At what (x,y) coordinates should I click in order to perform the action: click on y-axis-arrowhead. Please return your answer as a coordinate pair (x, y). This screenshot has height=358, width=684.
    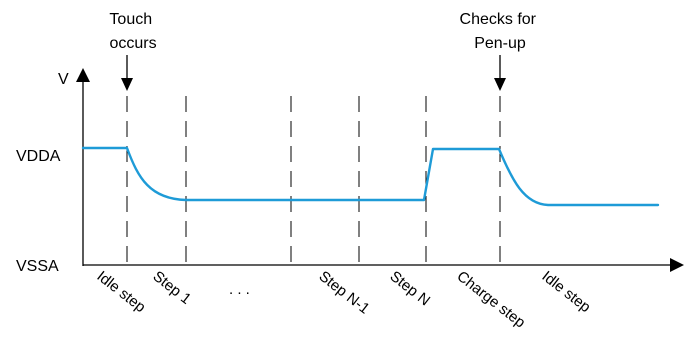
    Looking at the image, I should click on (83, 75).